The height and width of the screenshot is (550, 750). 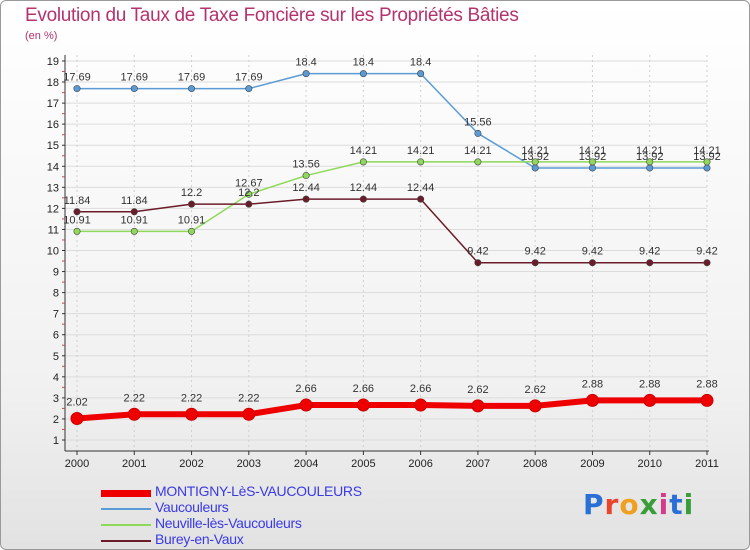 What do you see at coordinates (134, 464) in the screenshot?
I see `x-tick-label: 2001` at bounding box center [134, 464].